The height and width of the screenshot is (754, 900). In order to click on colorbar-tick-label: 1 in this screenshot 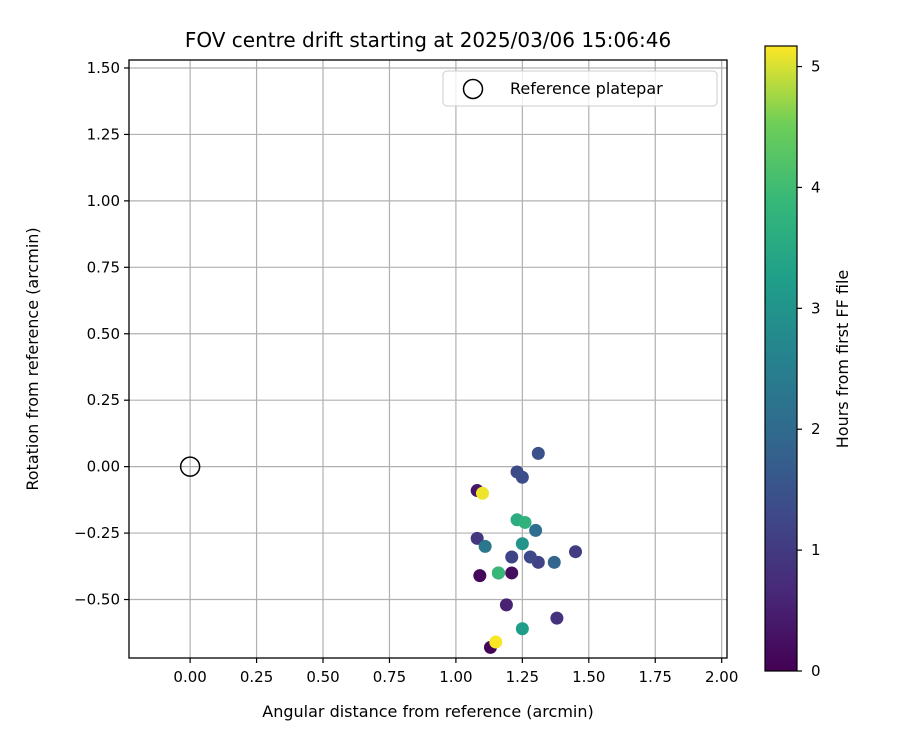, I will do `click(816, 550)`.